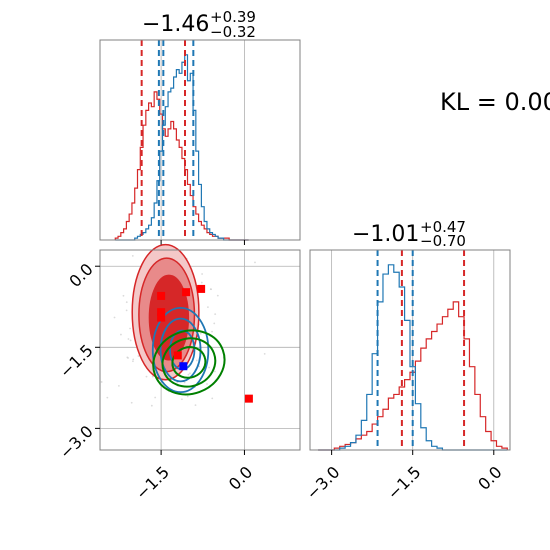  Describe the element at coordinates (385, 234) in the screenshot. I see `marginal-2-title-value: −1.01` at that location.